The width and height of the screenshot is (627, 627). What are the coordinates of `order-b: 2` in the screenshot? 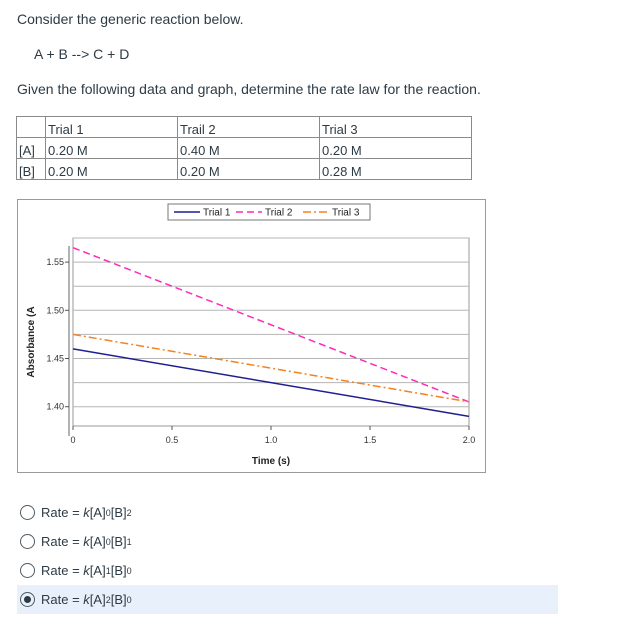 It's located at (129, 513).